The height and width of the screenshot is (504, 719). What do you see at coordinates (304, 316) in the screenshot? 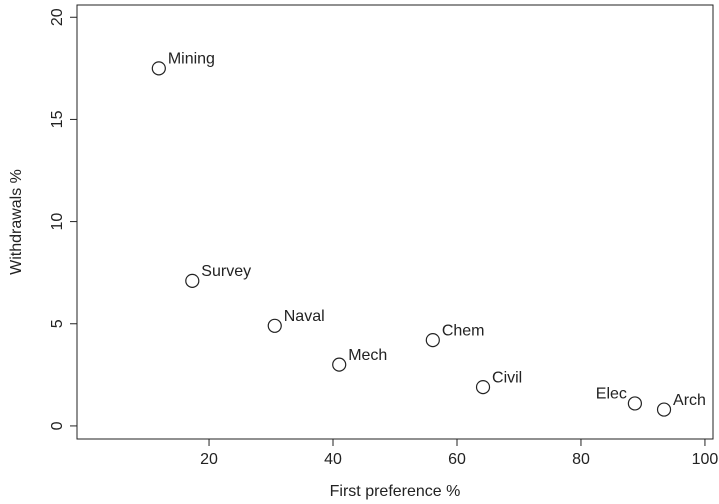
I see `point-label: Naval` at bounding box center [304, 316].